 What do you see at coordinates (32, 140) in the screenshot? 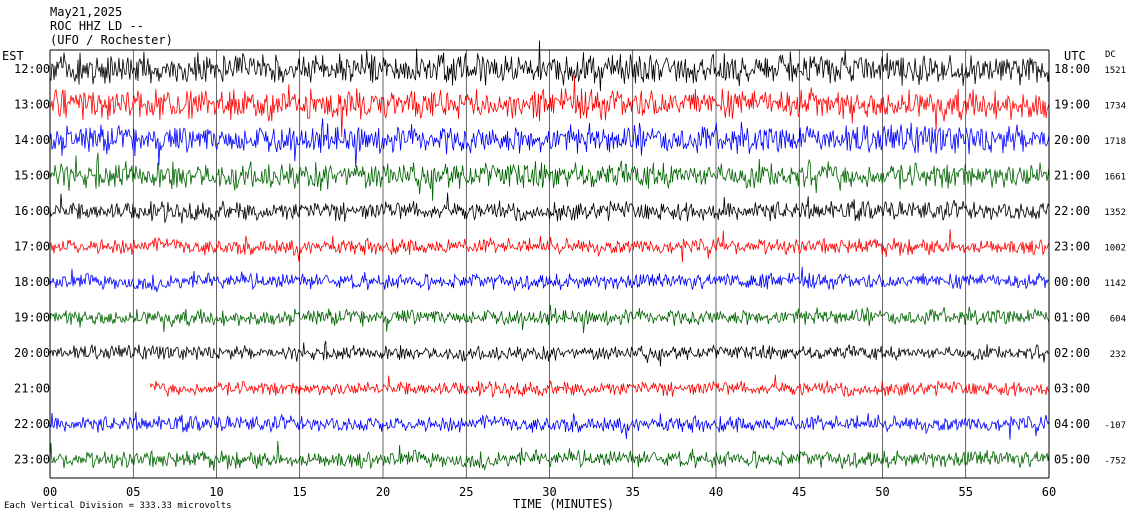
I see `est-label: 14:00` at bounding box center [32, 140].